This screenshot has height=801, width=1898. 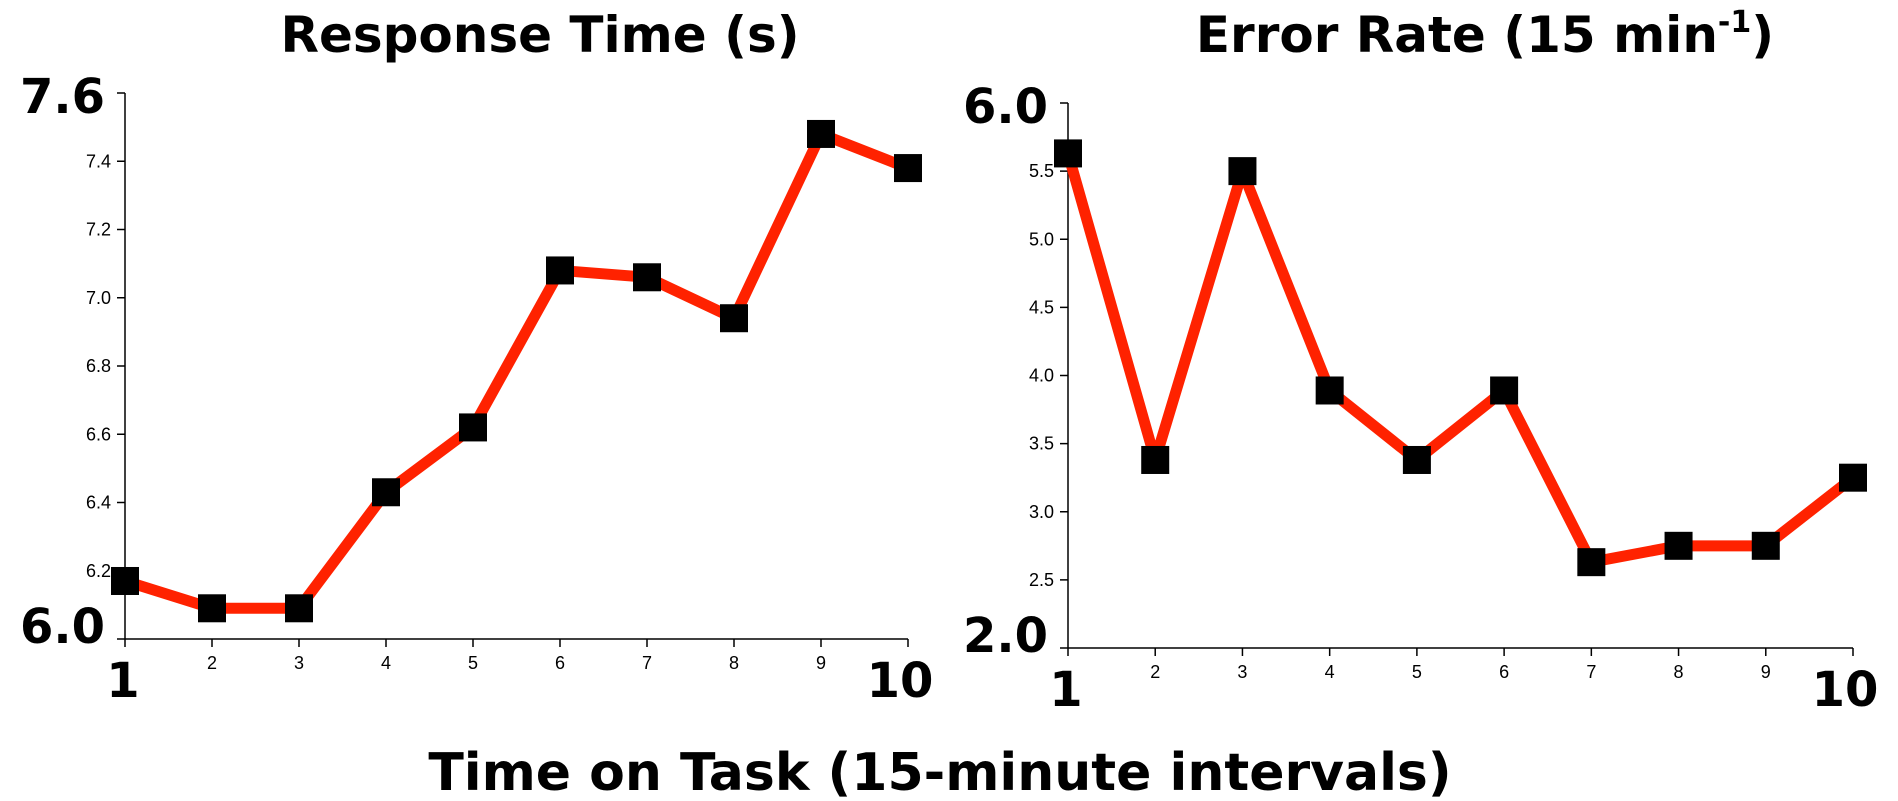 What do you see at coordinates (299, 663) in the screenshot?
I see `chart-1-x-tick-label: 3` at bounding box center [299, 663].